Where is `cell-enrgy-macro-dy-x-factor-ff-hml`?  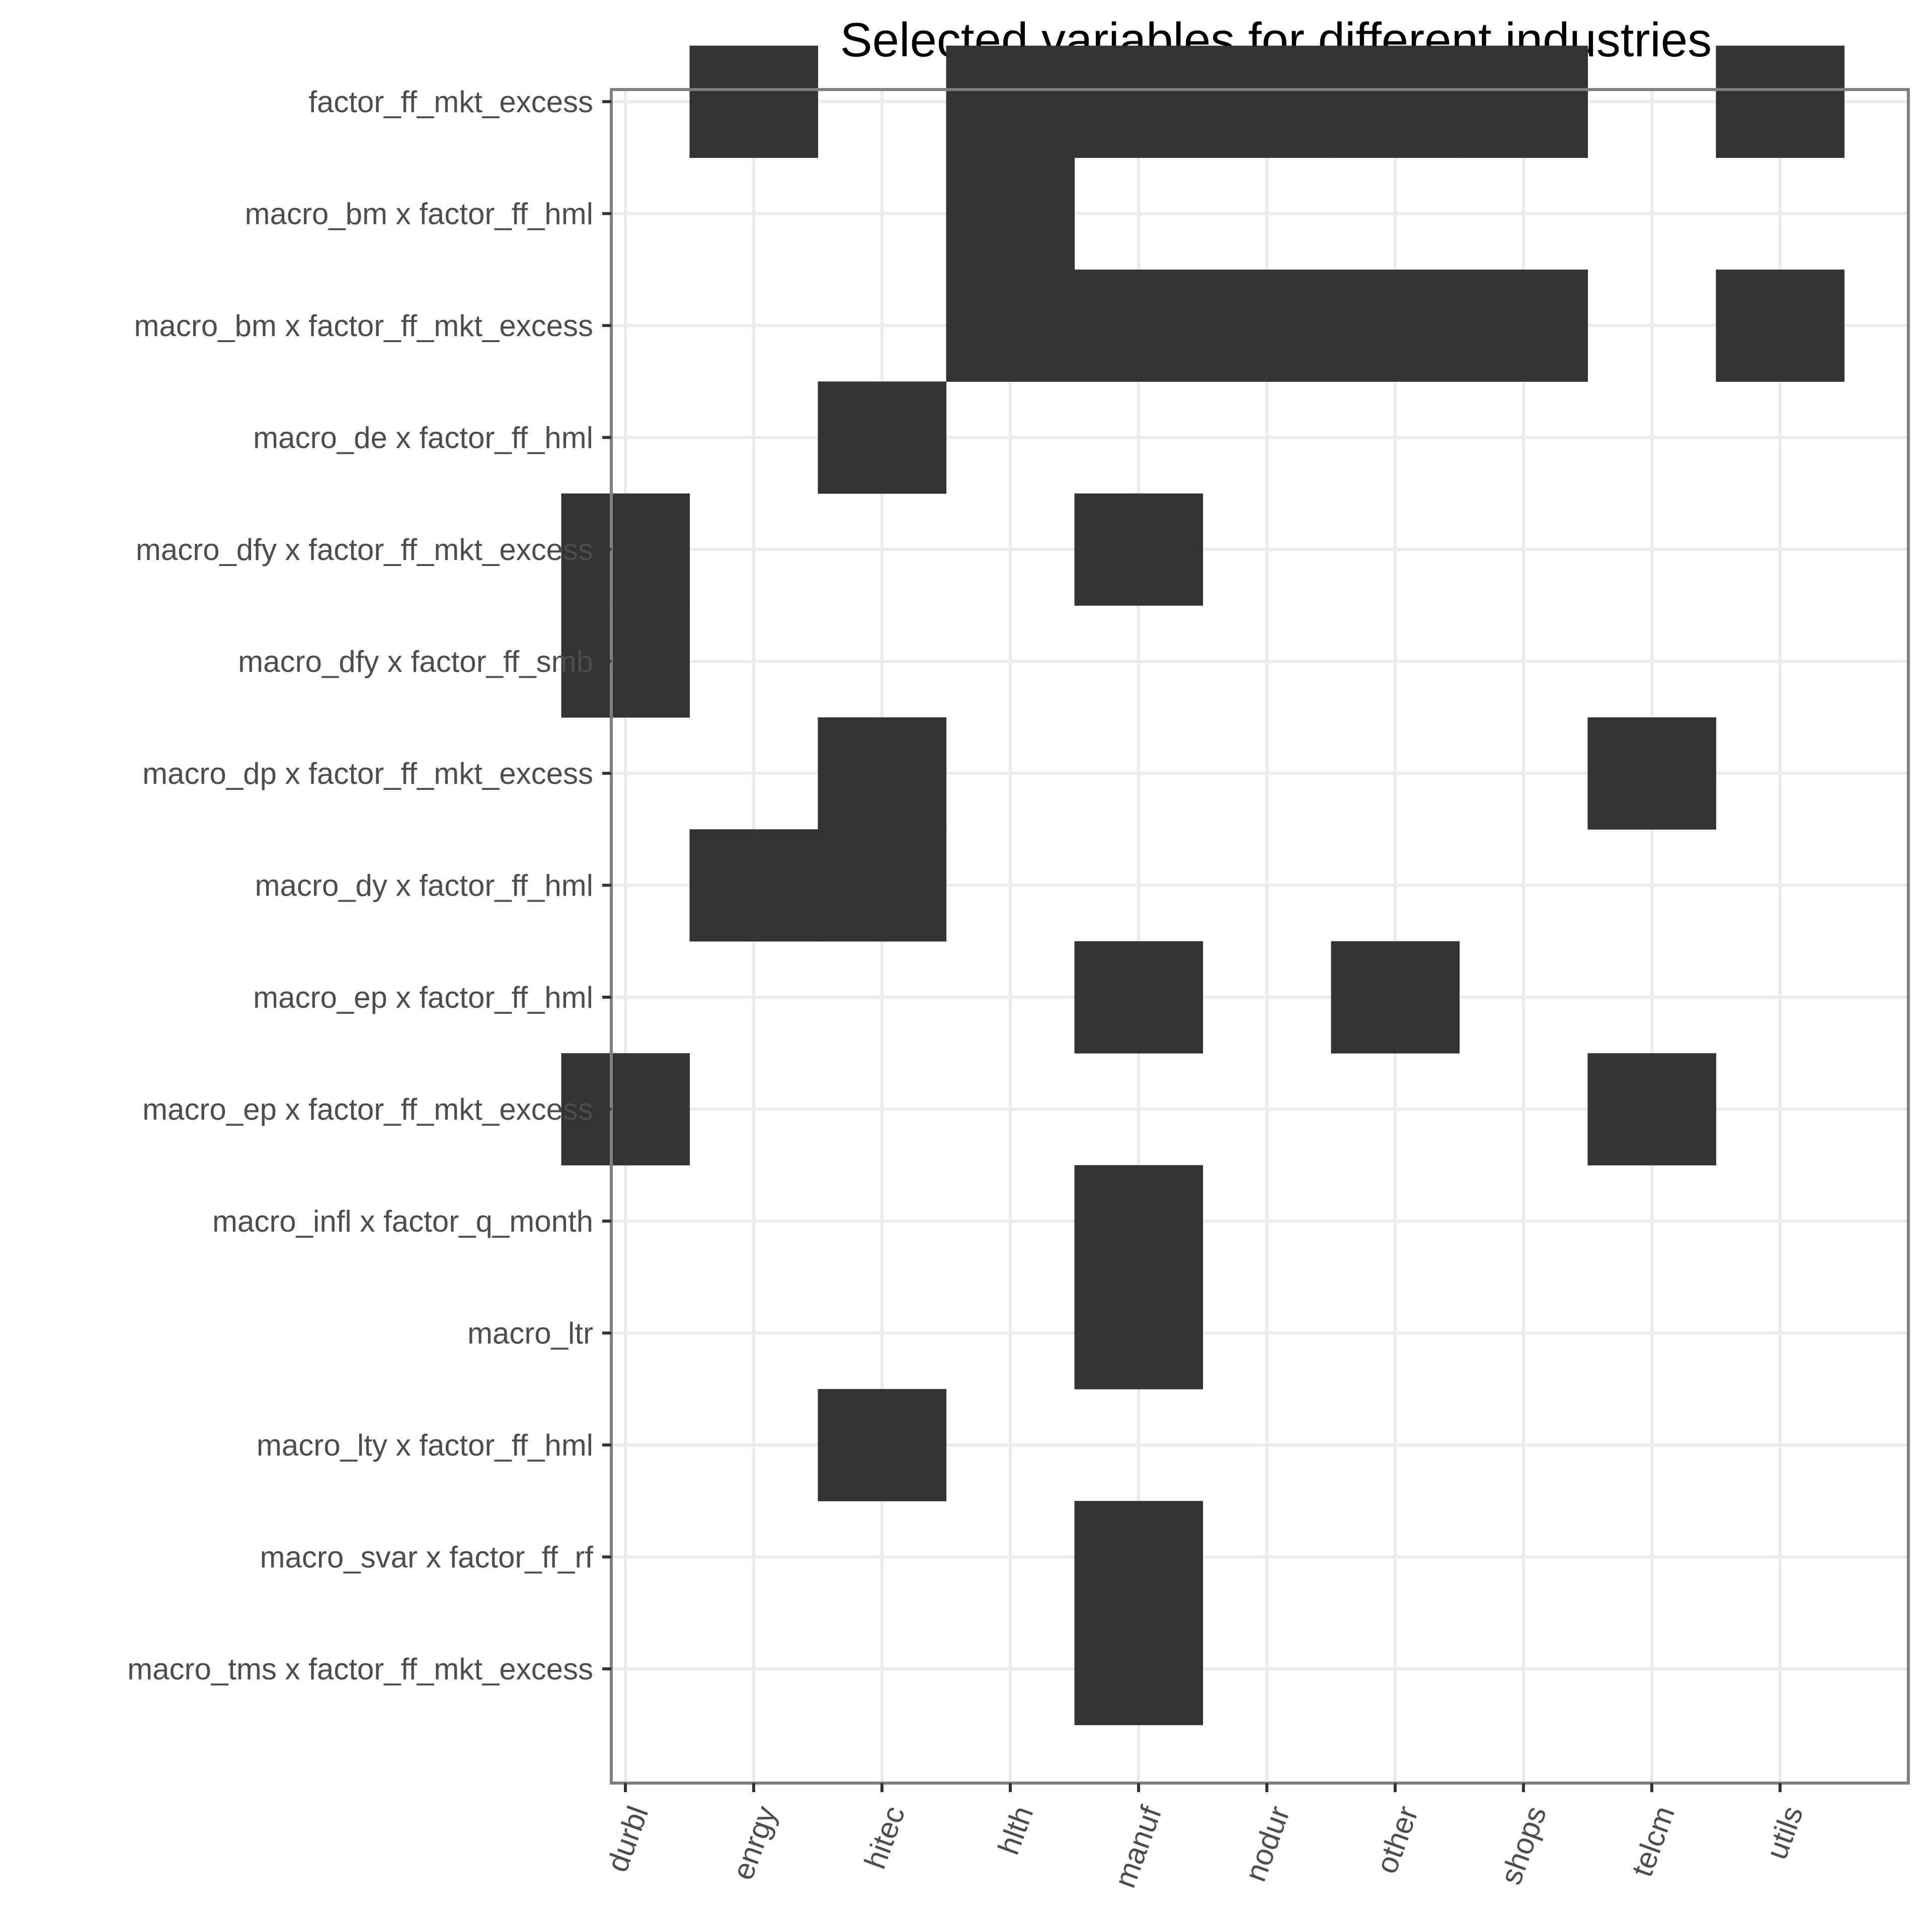 cell-enrgy-macro-dy-x-factor-ff-hml is located at coordinates (754, 886).